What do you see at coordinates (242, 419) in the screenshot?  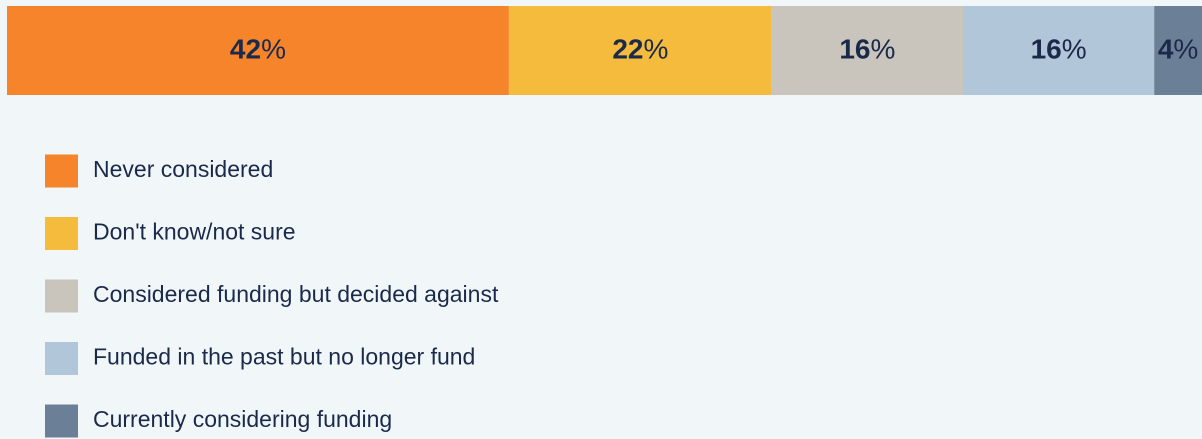 I see `legend-label: Currently considering funding` at bounding box center [242, 419].